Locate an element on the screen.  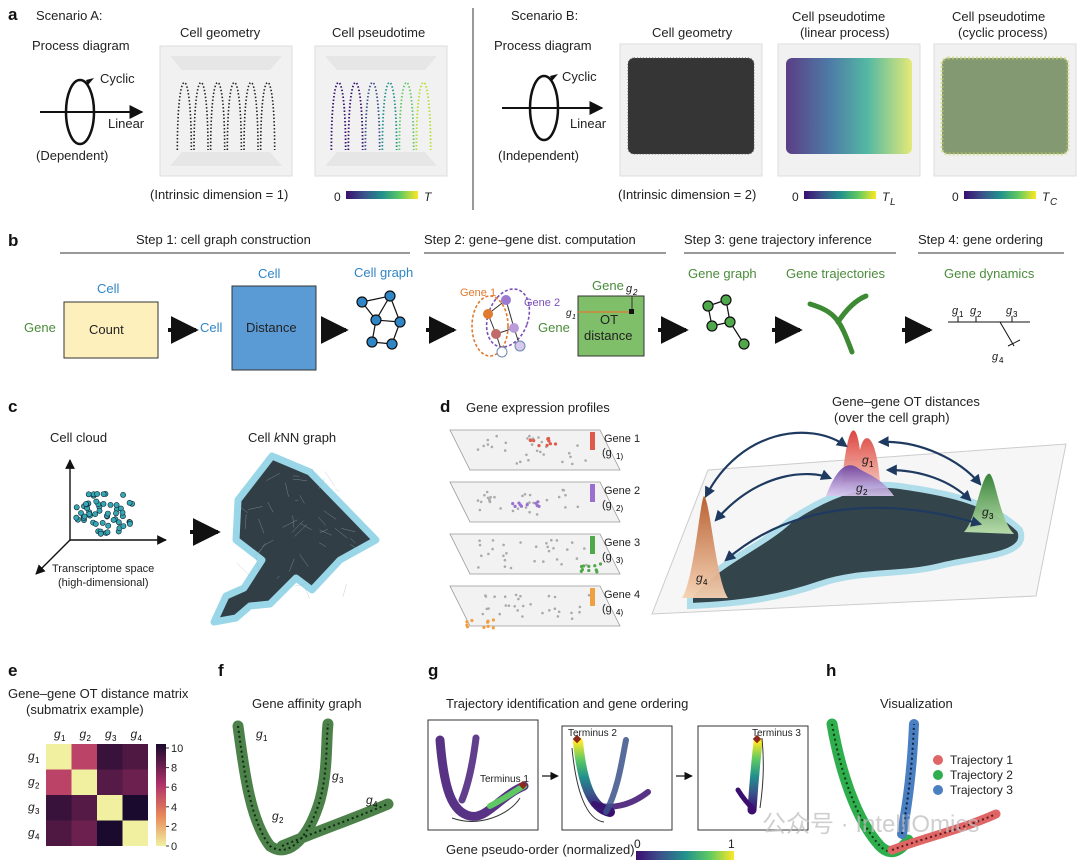
panel-label-d: d is located at coordinates (445, 406).